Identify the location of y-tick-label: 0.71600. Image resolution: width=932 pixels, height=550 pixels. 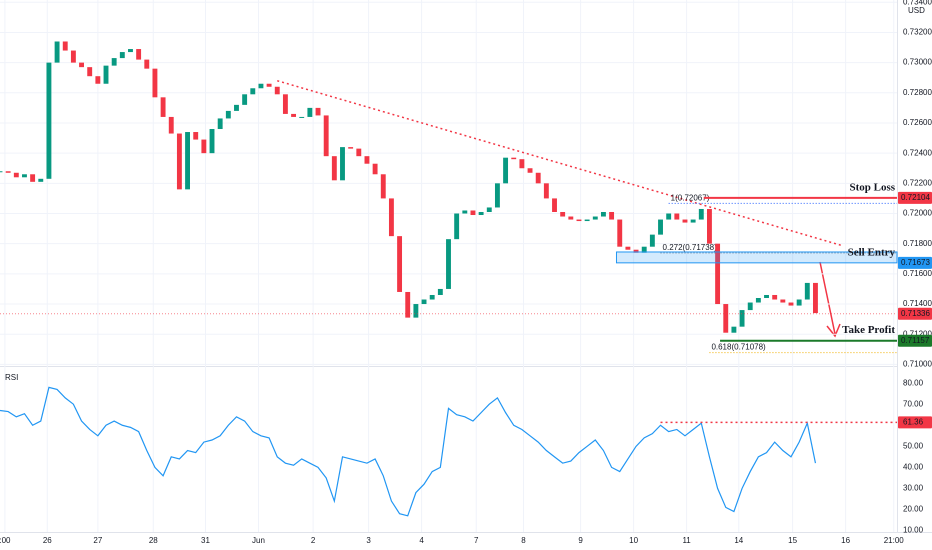
(917, 273).